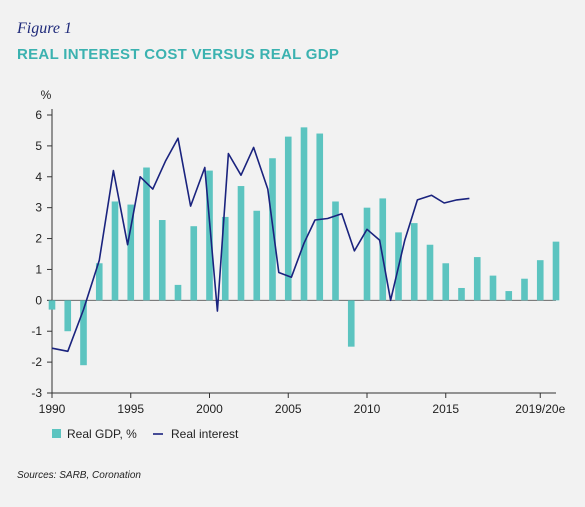 This screenshot has width=585, height=507. Describe the element at coordinates (38, 177) in the screenshot. I see `y-tick-label: 4` at that location.